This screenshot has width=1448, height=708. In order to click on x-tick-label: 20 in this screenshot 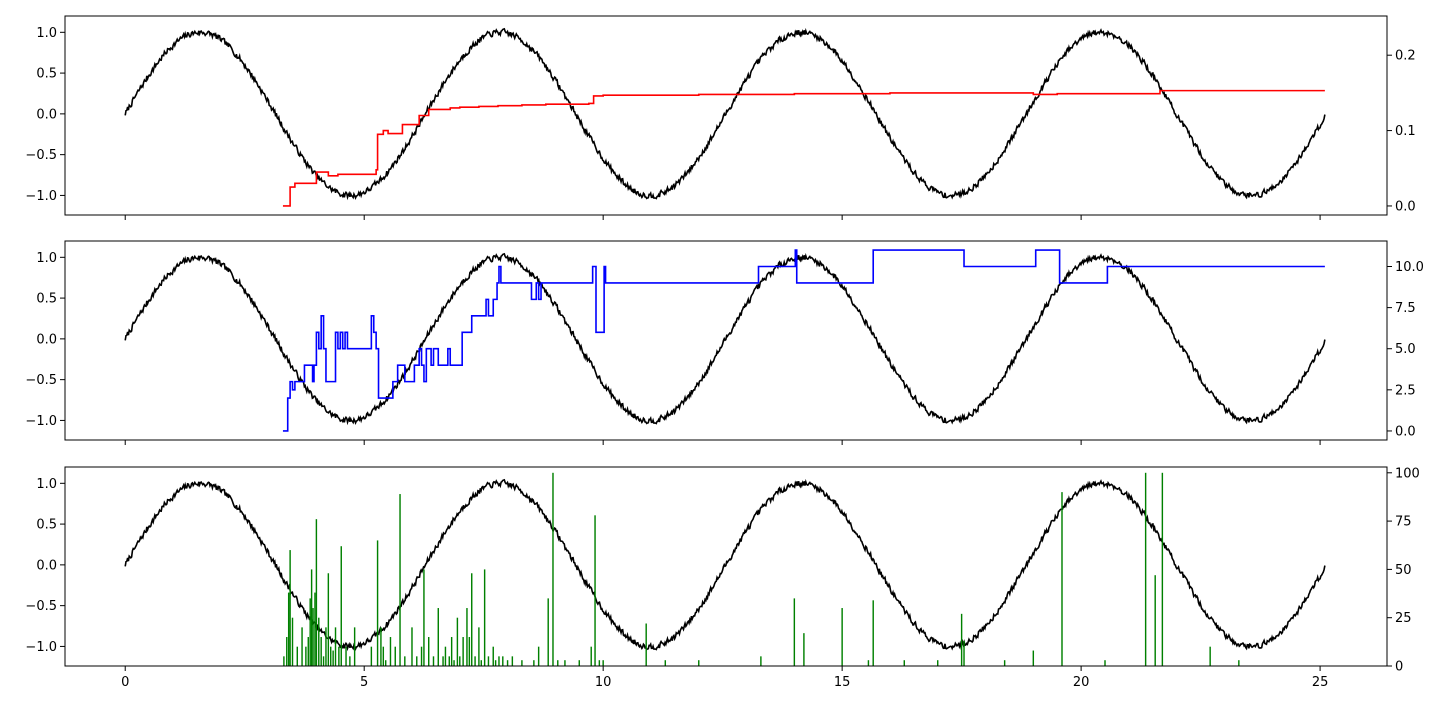, I will do `click(1081, 682)`.